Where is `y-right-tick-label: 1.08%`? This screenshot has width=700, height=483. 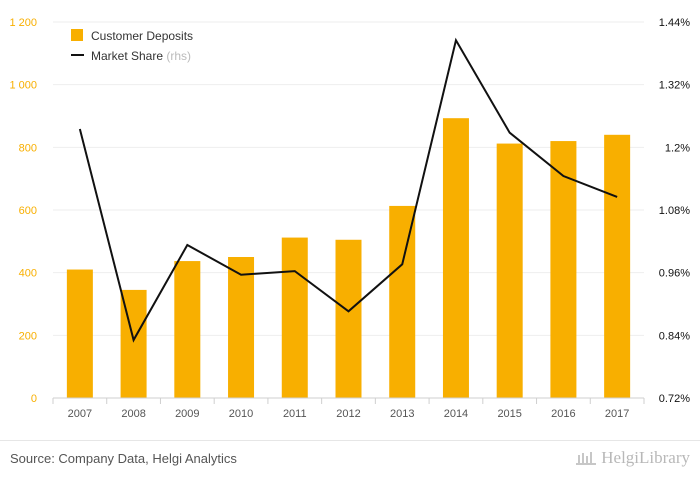
y-right-tick-label: 1.08% is located at coordinates (674, 211).